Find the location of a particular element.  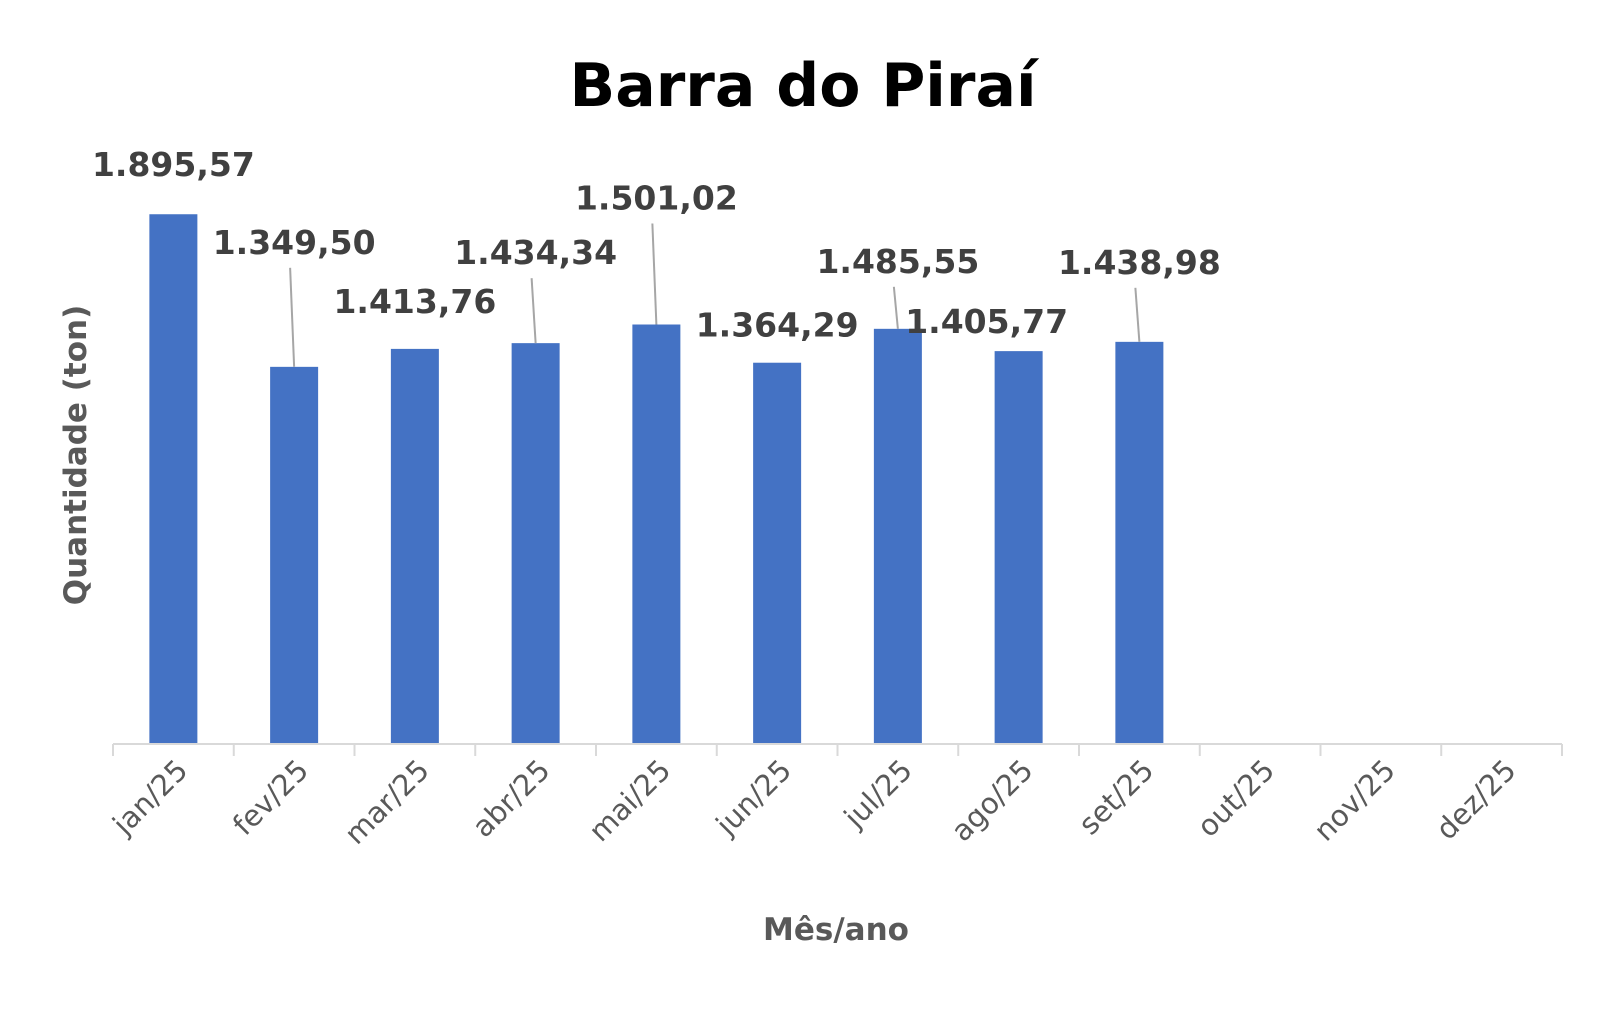

x-tick-label: nov/25 is located at coordinates (1354, 800).